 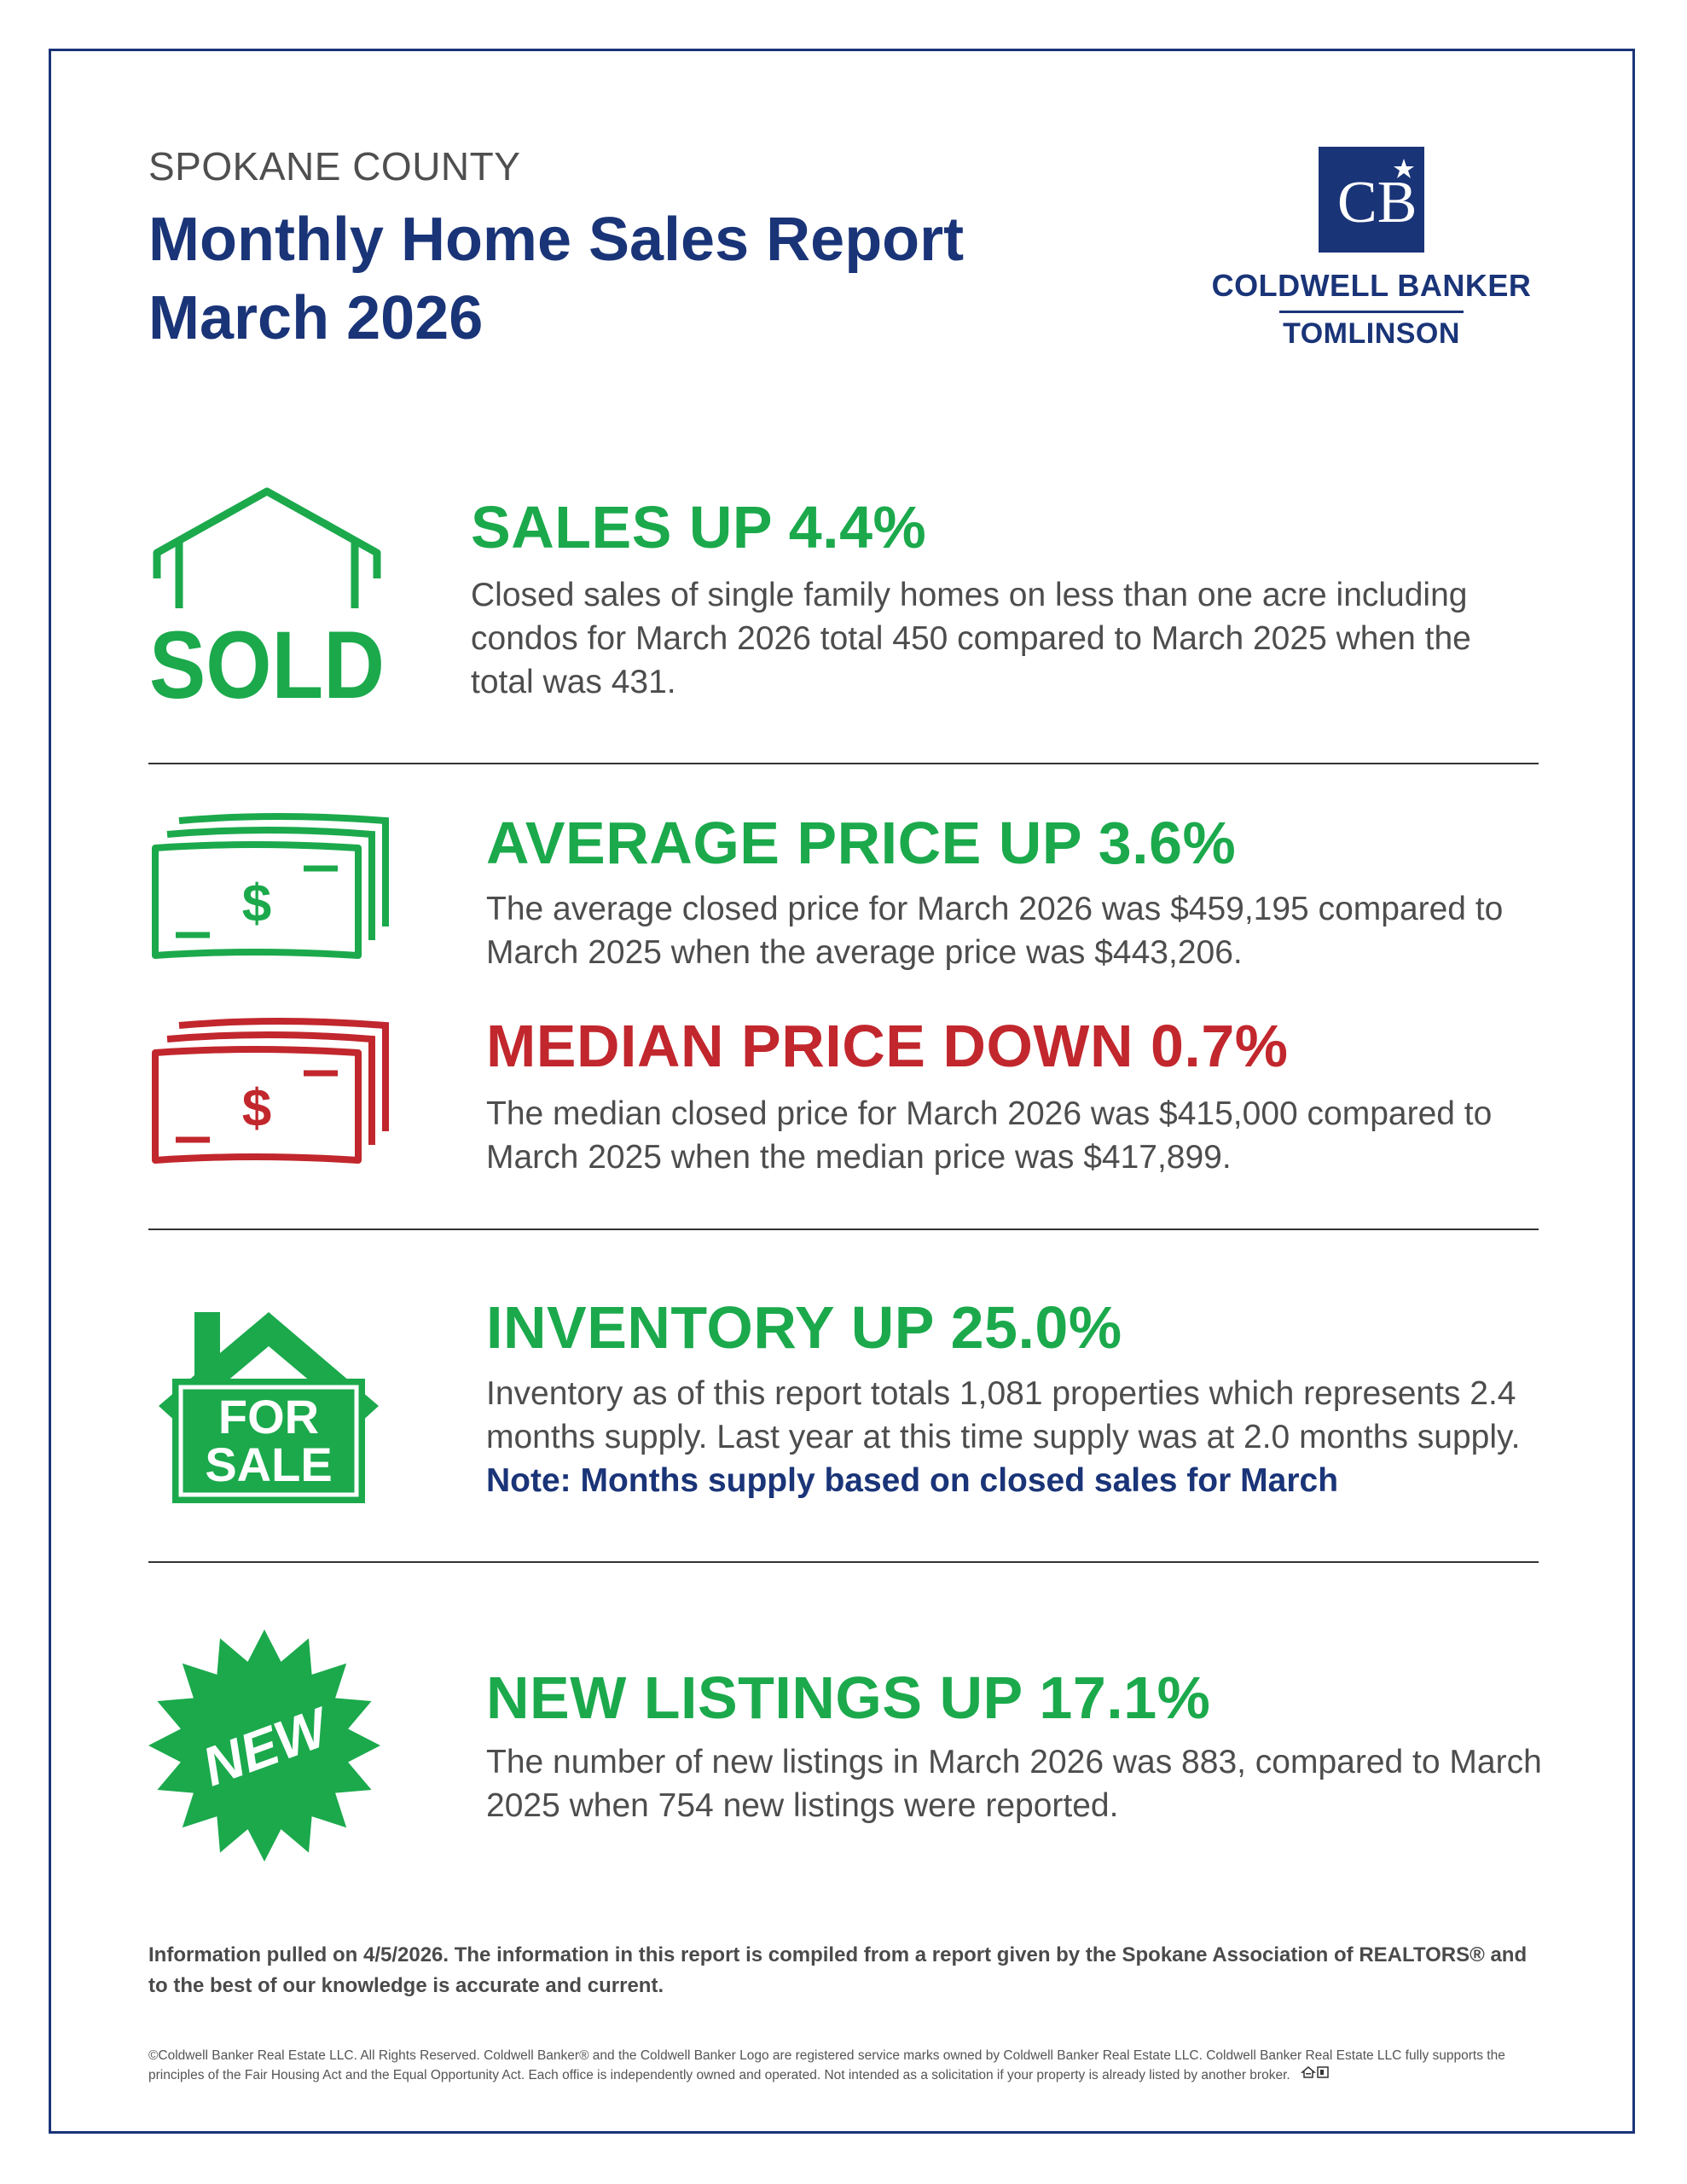 I want to click on star-icon, so click(x=1404, y=168).